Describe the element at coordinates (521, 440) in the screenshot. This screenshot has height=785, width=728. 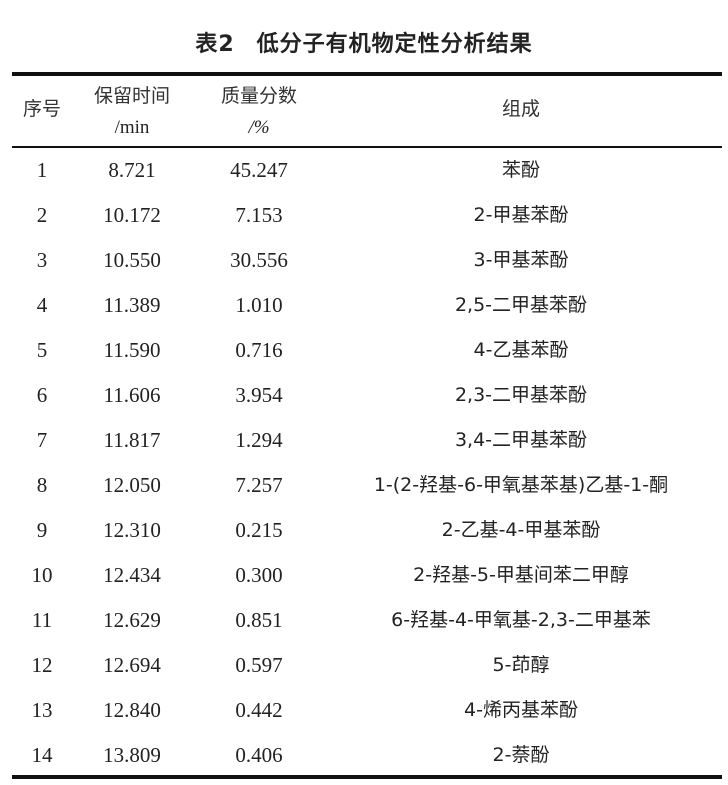
I see `component-name: 3,4-二甲基苯酚` at that location.